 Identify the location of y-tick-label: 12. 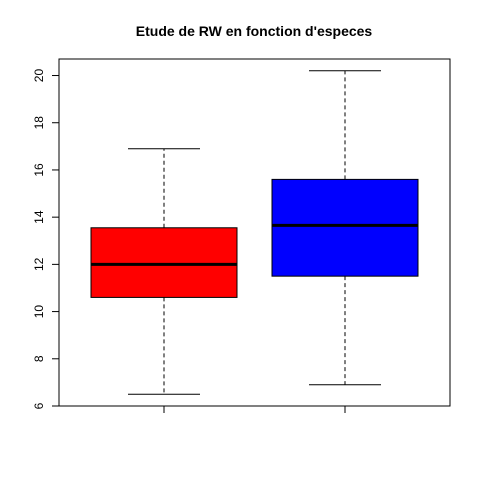
(39, 264).